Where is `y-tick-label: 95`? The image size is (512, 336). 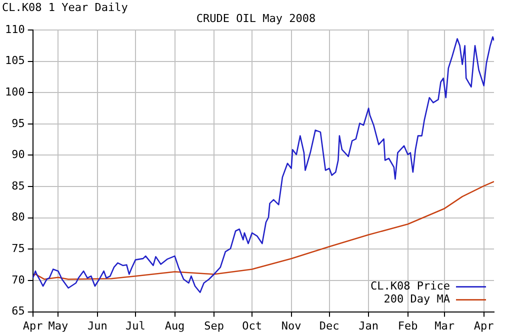 y-tick-label: 95 is located at coordinates (18, 123).